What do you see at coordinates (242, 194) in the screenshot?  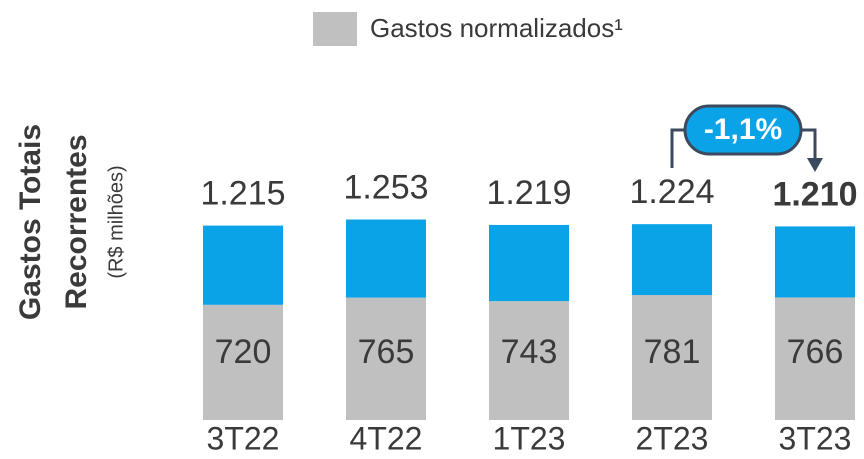 I see `total-label: 1.215` at bounding box center [242, 194].